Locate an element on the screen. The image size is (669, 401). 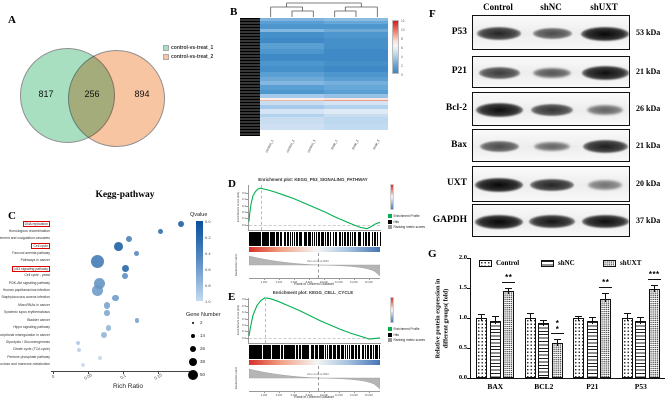
bar-y-tick-label: 0.0 is located at coordinates (462, 377).